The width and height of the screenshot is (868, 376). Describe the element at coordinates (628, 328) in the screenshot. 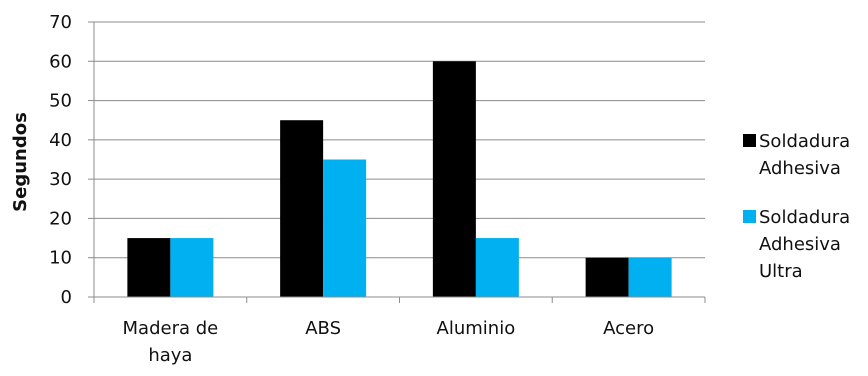

I see `x-tick-label: Acero` at that location.